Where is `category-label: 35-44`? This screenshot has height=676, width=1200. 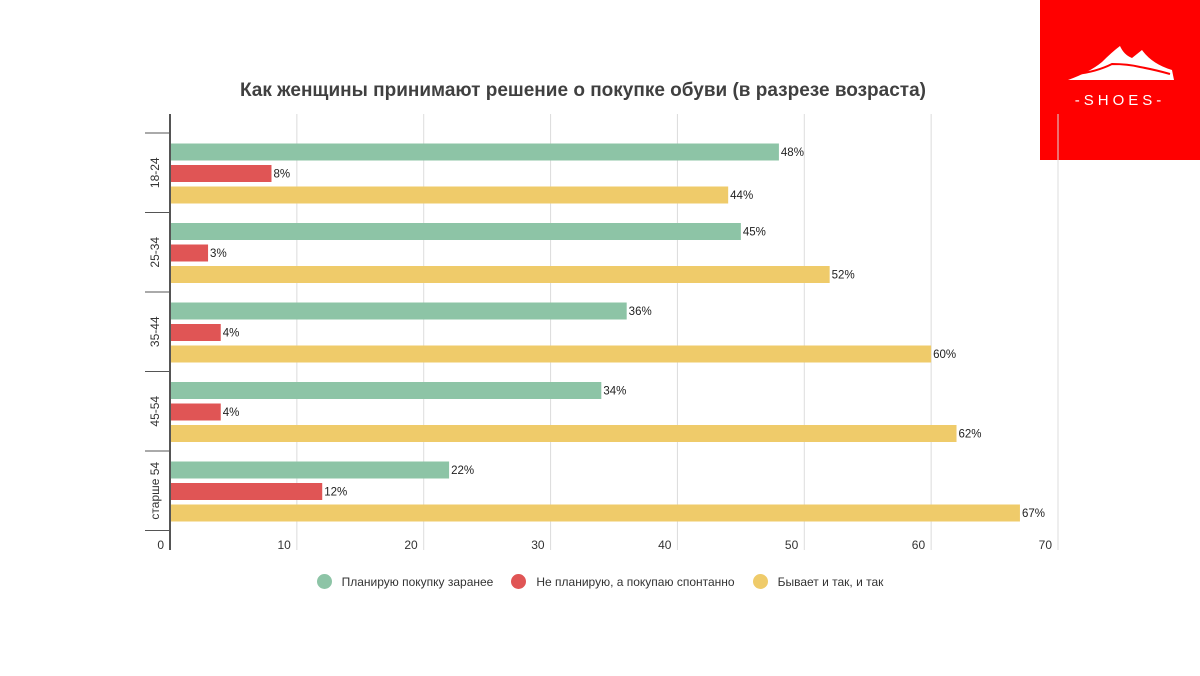
category-label: 35-44 is located at coordinates (155, 331).